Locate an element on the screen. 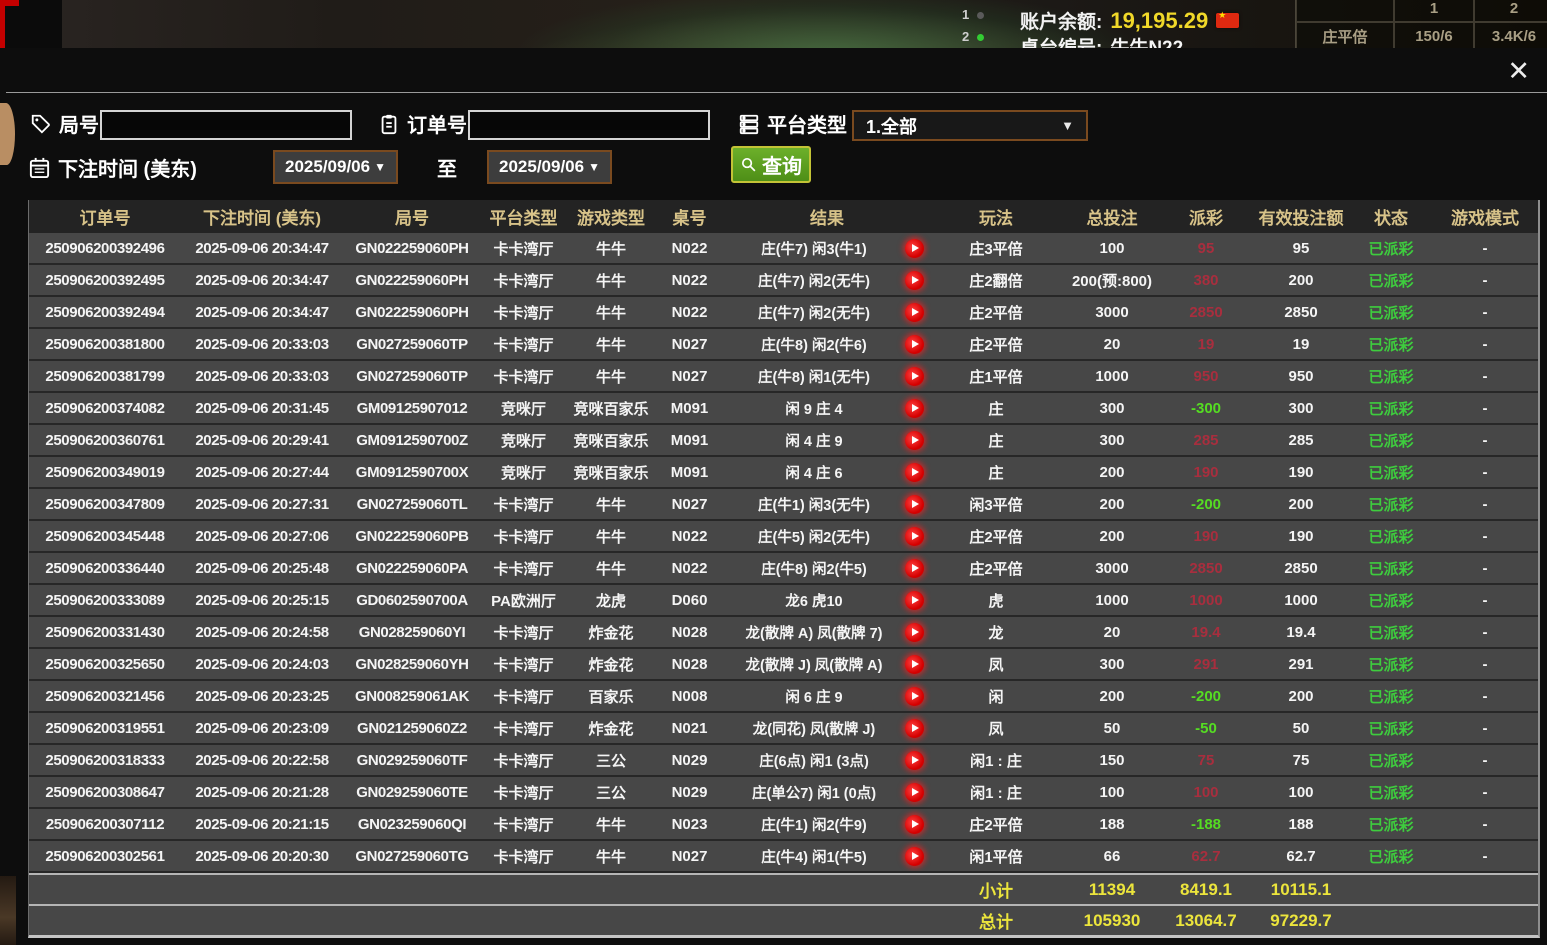  odds-table: 1 2 庄平倍 150/6 3.4K/6 is located at coordinates (1421, 24).